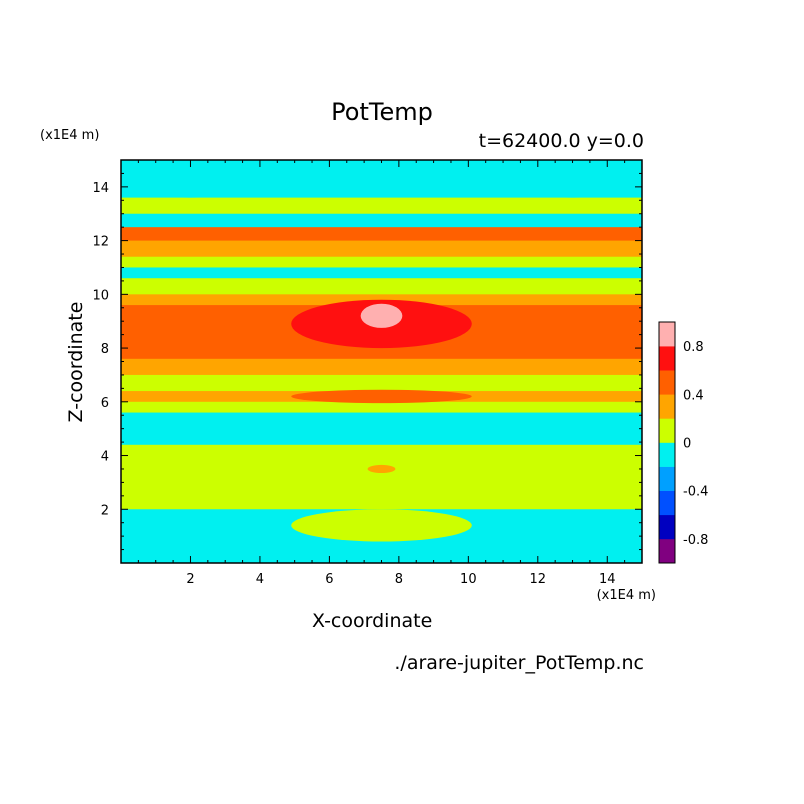 The height and width of the screenshot is (804, 804). What do you see at coordinates (100, 188) in the screenshot?
I see `y-tick-label-14: 14` at bounding box center [100, 188].